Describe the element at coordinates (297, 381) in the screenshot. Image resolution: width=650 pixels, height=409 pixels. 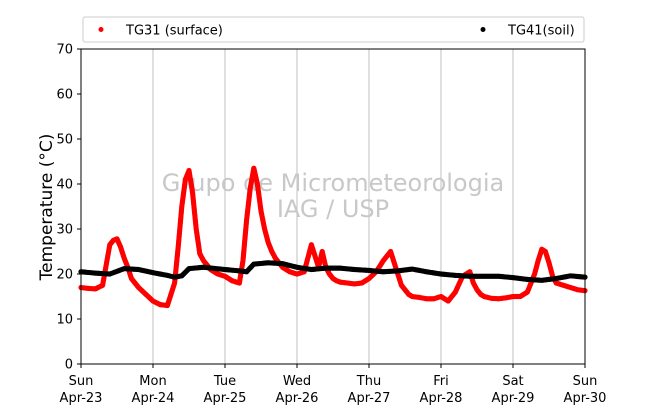
I see `x-tick-label-day: Wed` at that location.